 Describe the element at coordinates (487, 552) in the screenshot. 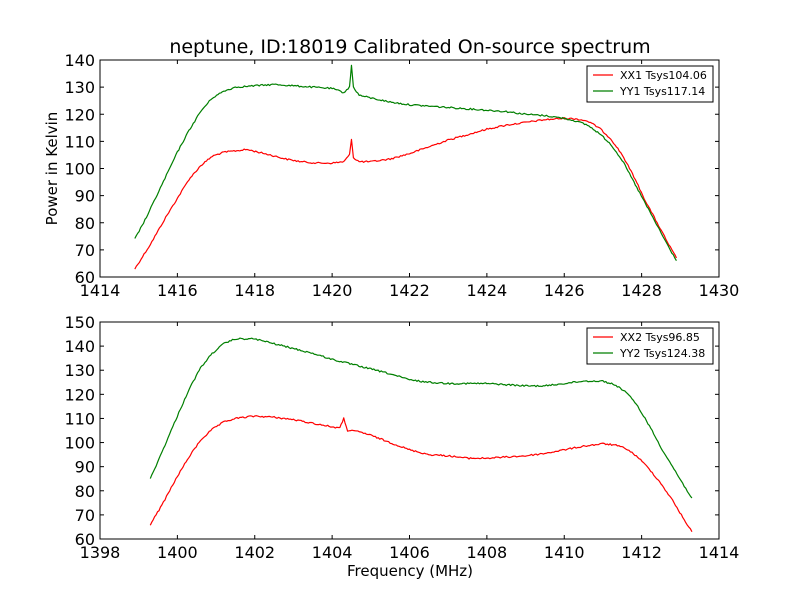

I see `x-tick-label: 1408` at that location.